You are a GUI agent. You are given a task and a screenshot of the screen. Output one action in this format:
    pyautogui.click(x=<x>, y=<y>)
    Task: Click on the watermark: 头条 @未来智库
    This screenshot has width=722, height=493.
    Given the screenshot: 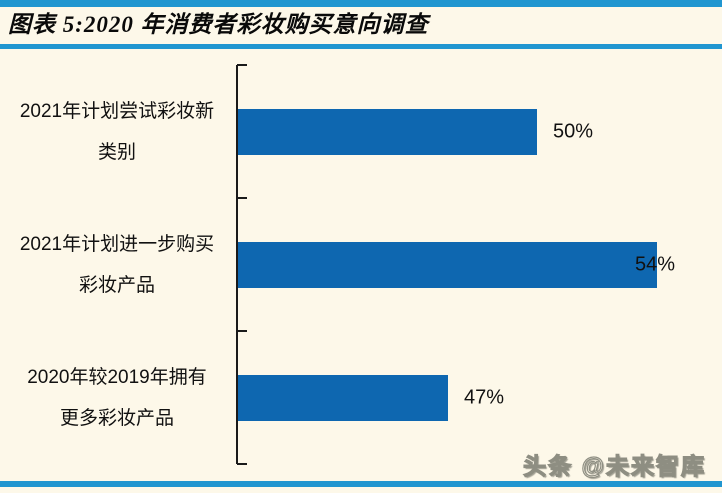 What is the action you would take?
    pyautogui.click(x=614, y=465)
    